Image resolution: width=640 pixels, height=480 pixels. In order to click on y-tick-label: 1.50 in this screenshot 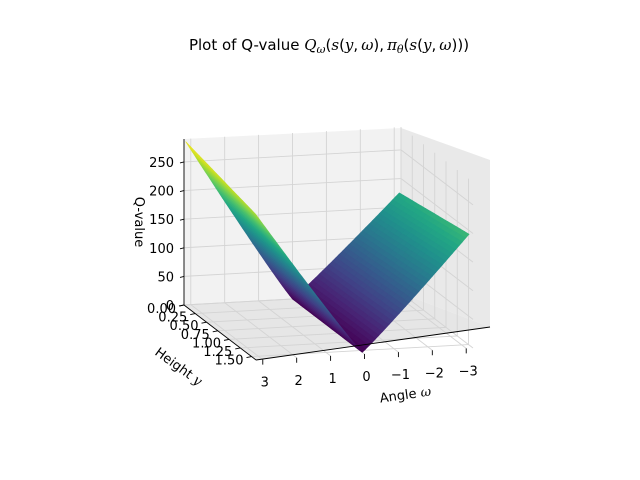, I will do `click(229, 361)`.